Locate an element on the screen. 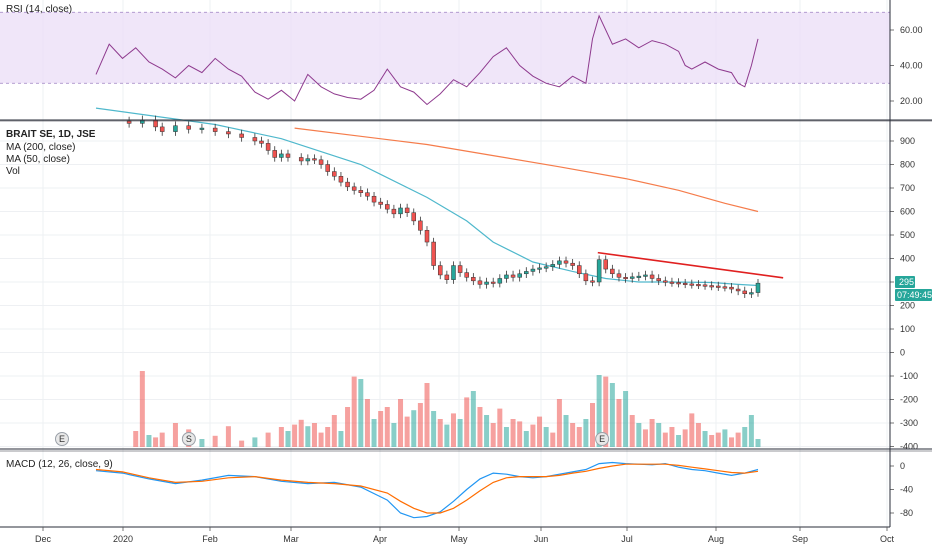  x-tick-label: Oct is located at coordinates (887, 539).